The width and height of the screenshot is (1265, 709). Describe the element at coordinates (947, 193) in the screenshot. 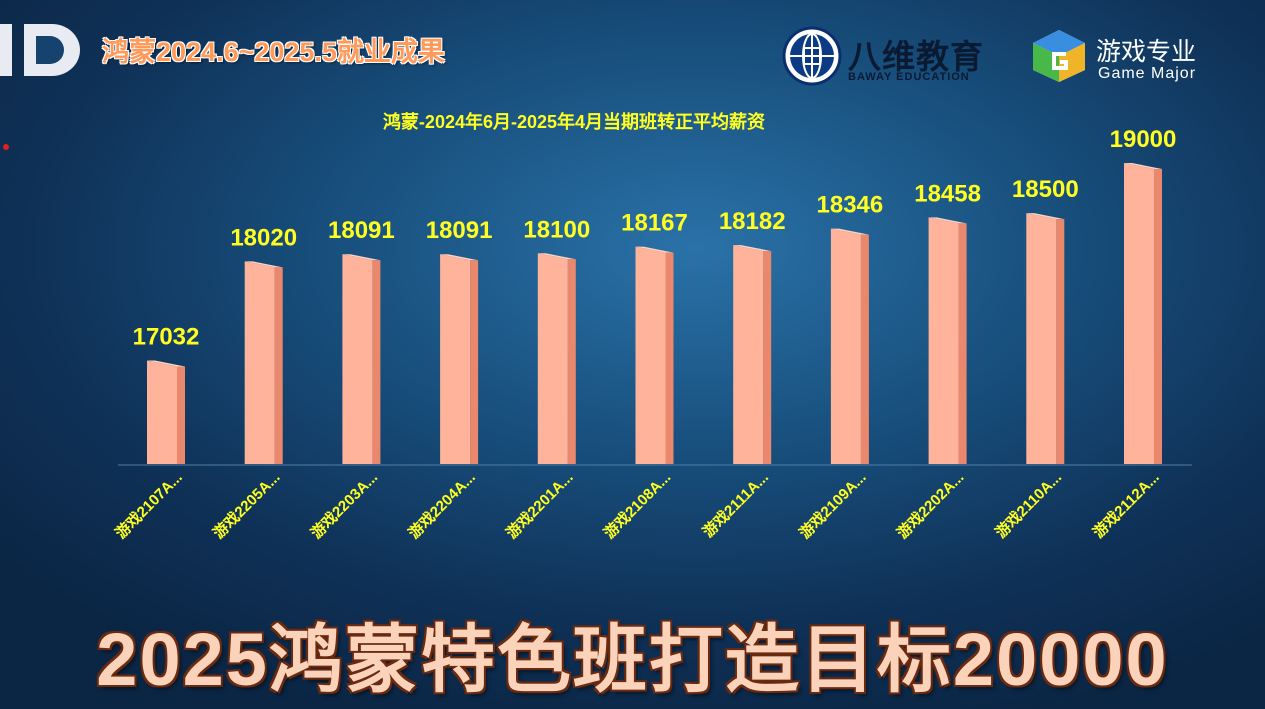

I see `value-label-8: 18458` at that location.